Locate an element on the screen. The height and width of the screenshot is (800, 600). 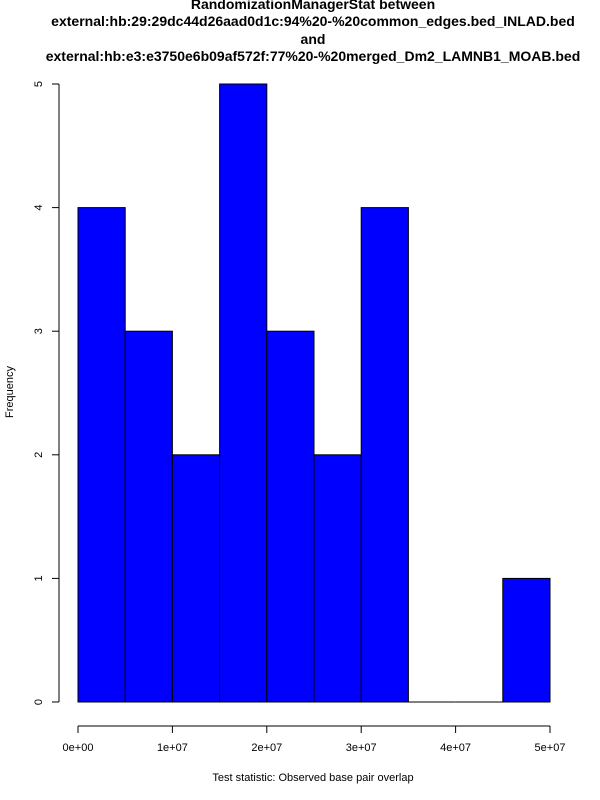
y-tick-label: 4 is located at coordinates (39, 208).